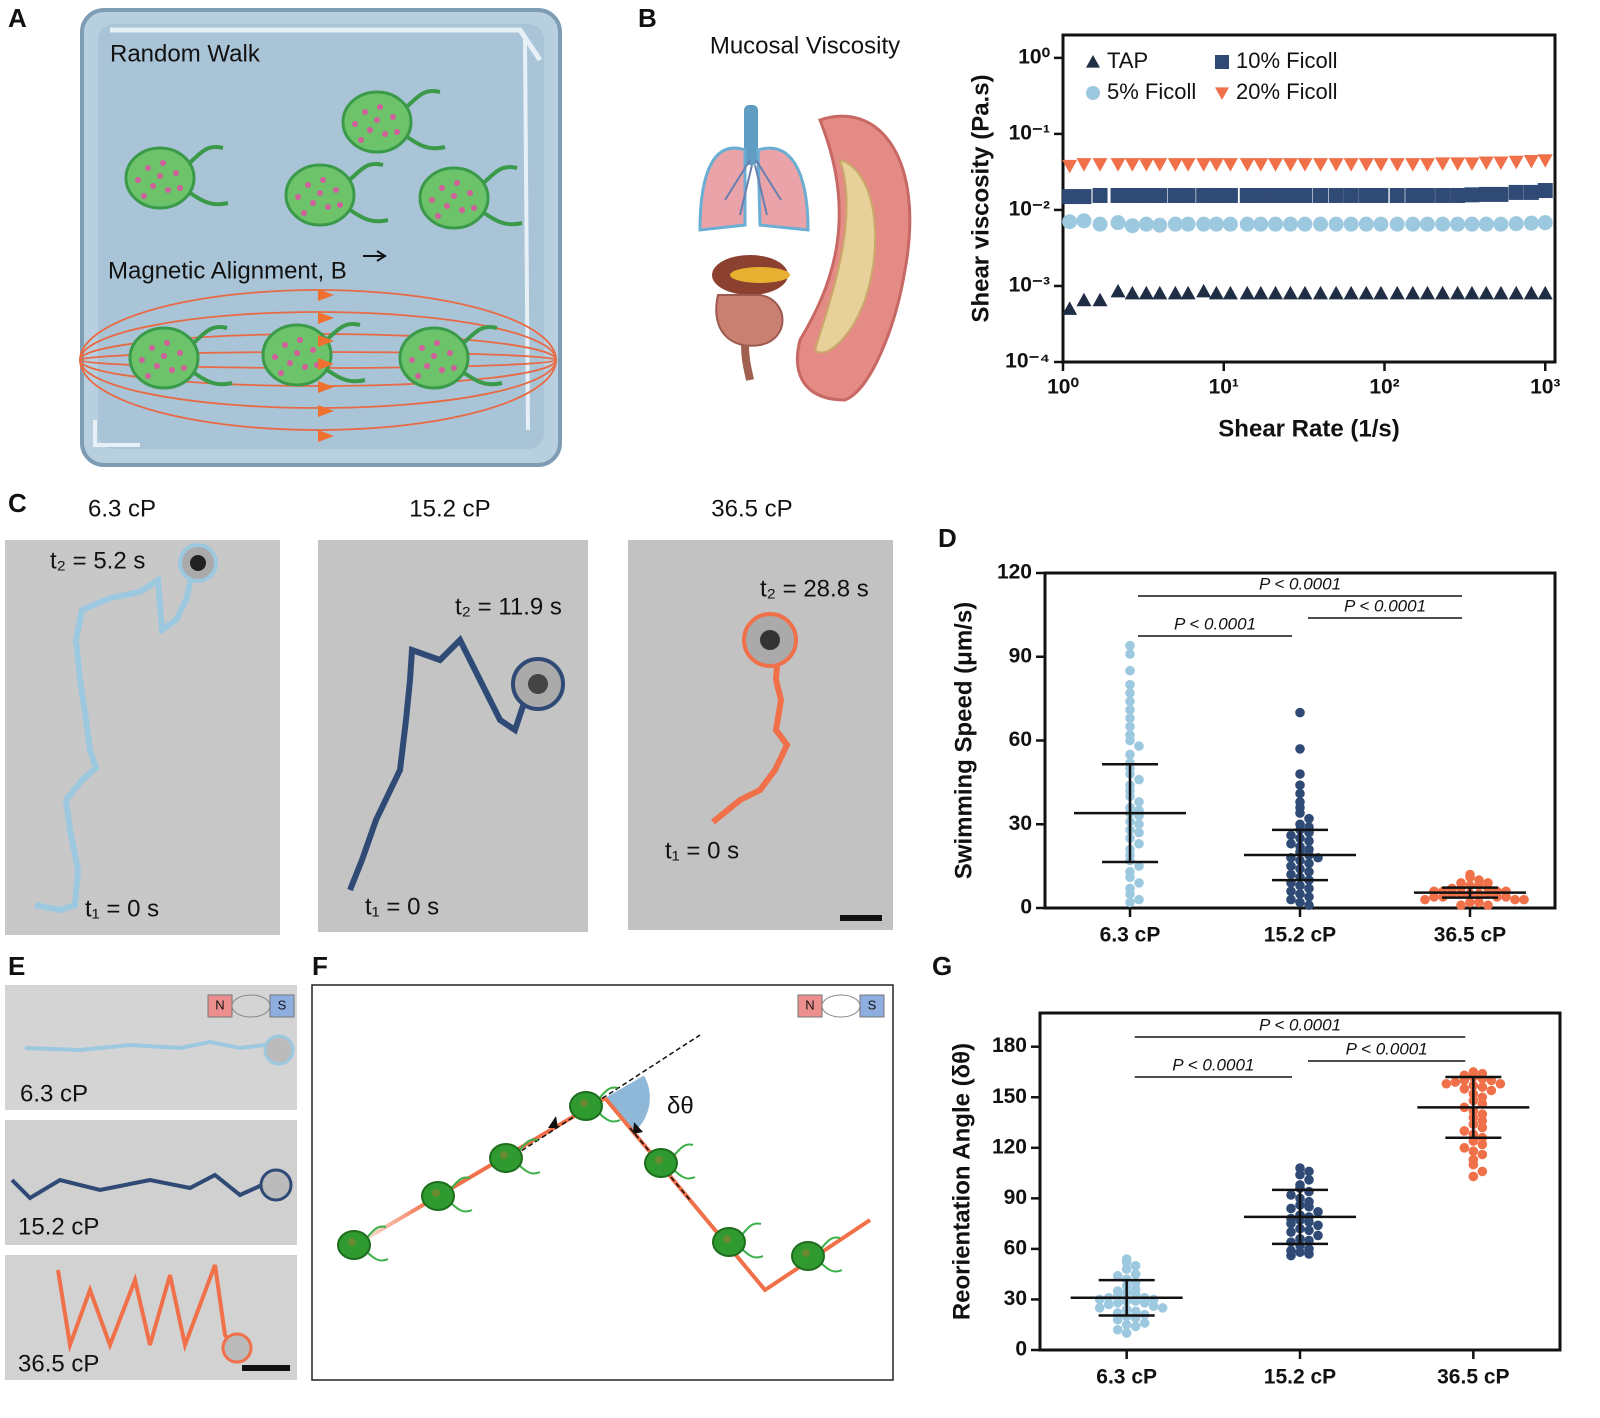  What do you see at coordinates (185, 53) in the screenshot?
I see `illustration-label: Random Walk` at bounding box center [185, 53].